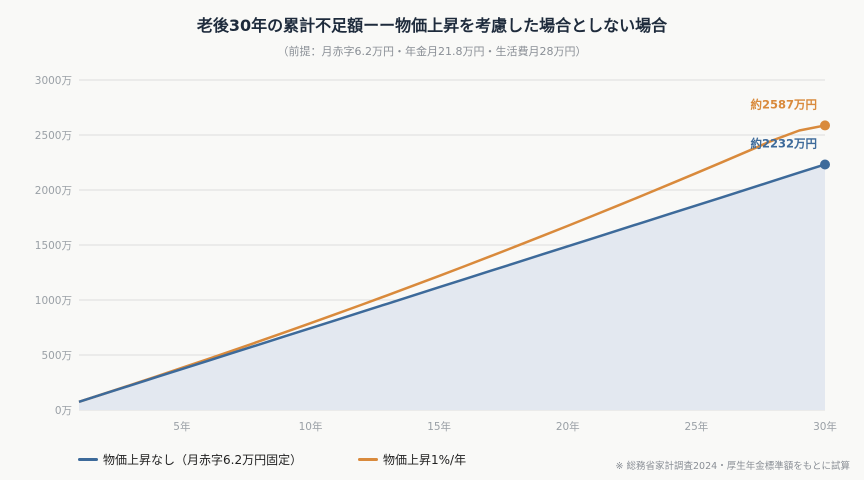  I want to click on legend-swatch-flat, so click(88, 459).